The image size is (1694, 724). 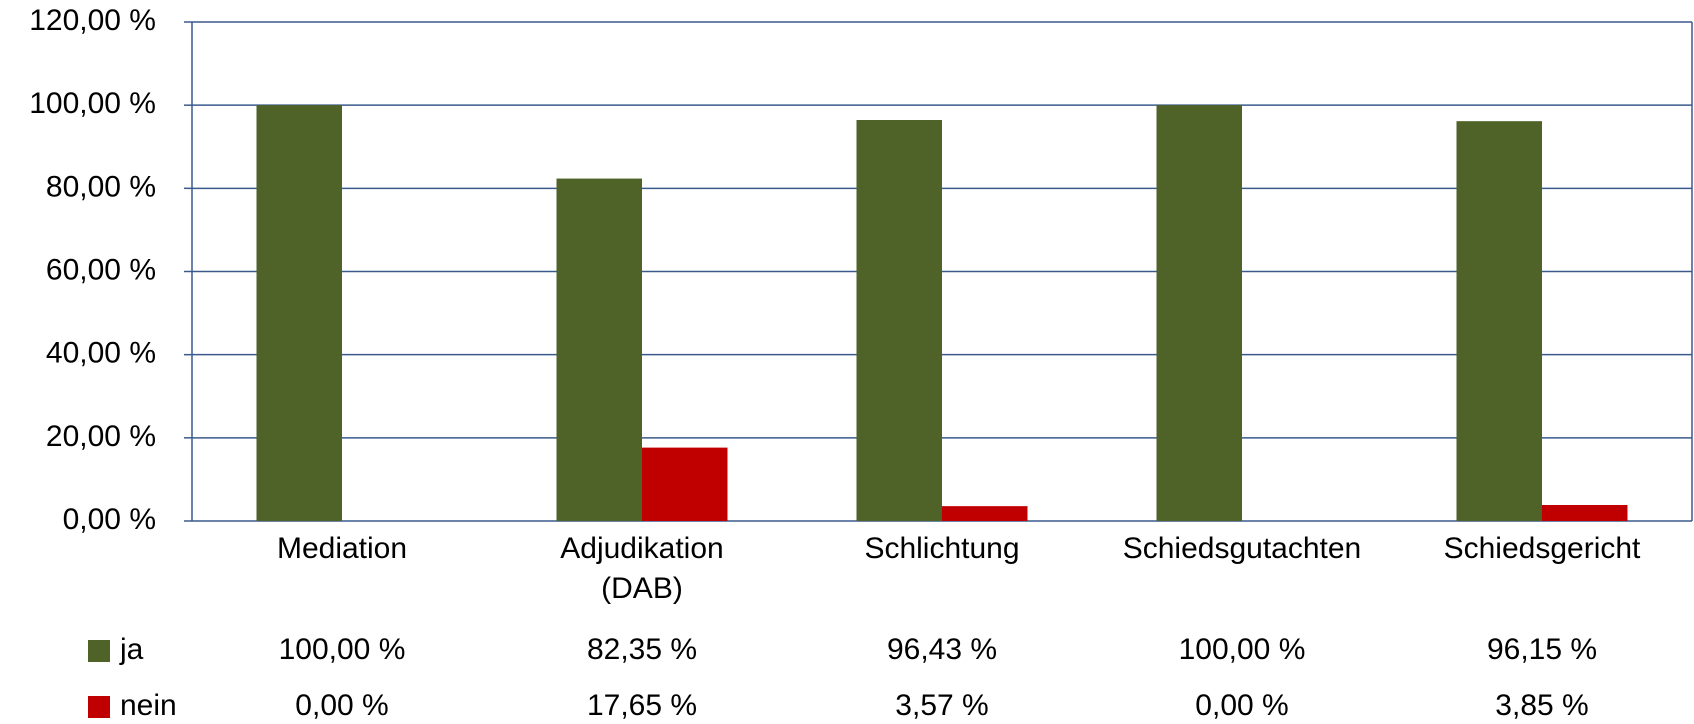 I want to click on value-label: 3,57 %, so click(x=941, y=705).